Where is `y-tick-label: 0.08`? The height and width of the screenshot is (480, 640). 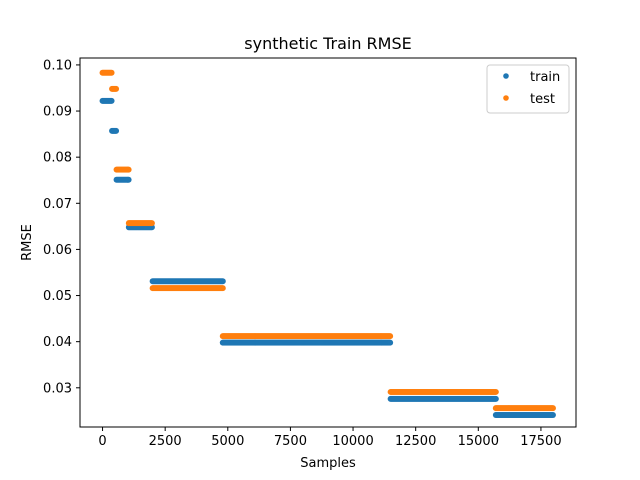 y-tick-label: 0.08 is located at coordinates (57, 158).